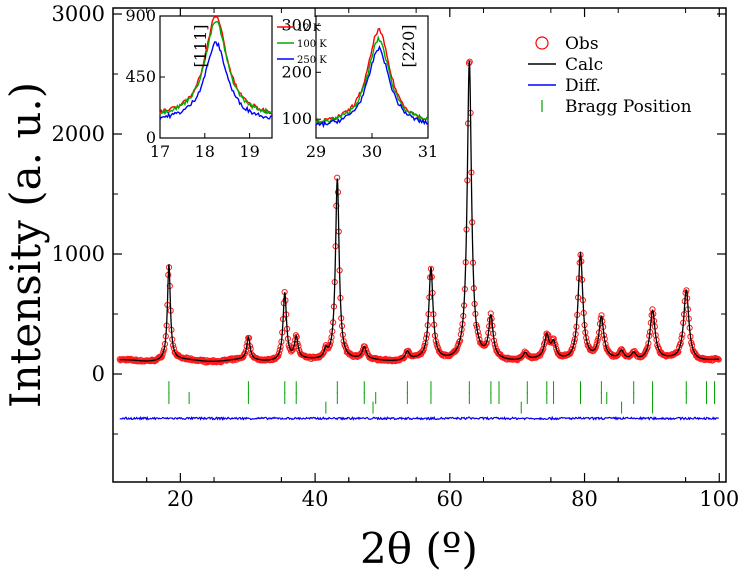 The width and height of the screenshot is (747, 575). Describe the element at coordinates (582, 44) in the screenshot. I see `legend-label: Obs` at that location.